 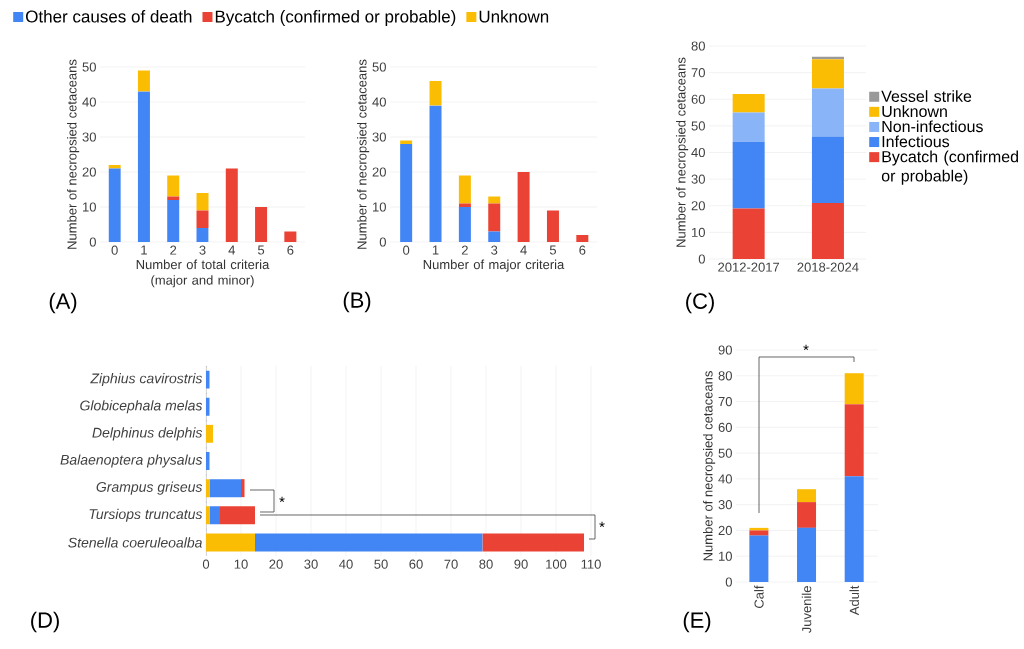 I want to click on legend-label: Unknown, so click(x=914, y=111).